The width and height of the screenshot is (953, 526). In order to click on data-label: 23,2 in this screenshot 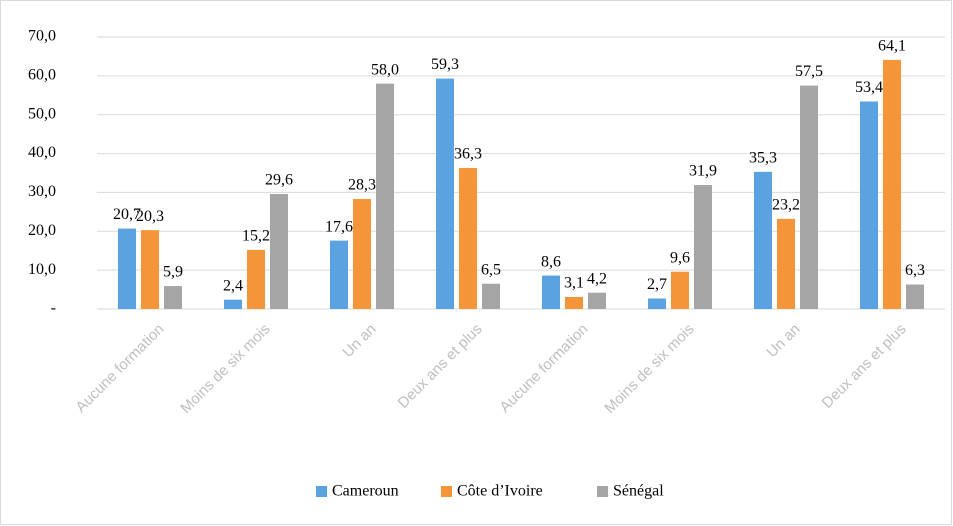, I will do `click(786, 205)`.